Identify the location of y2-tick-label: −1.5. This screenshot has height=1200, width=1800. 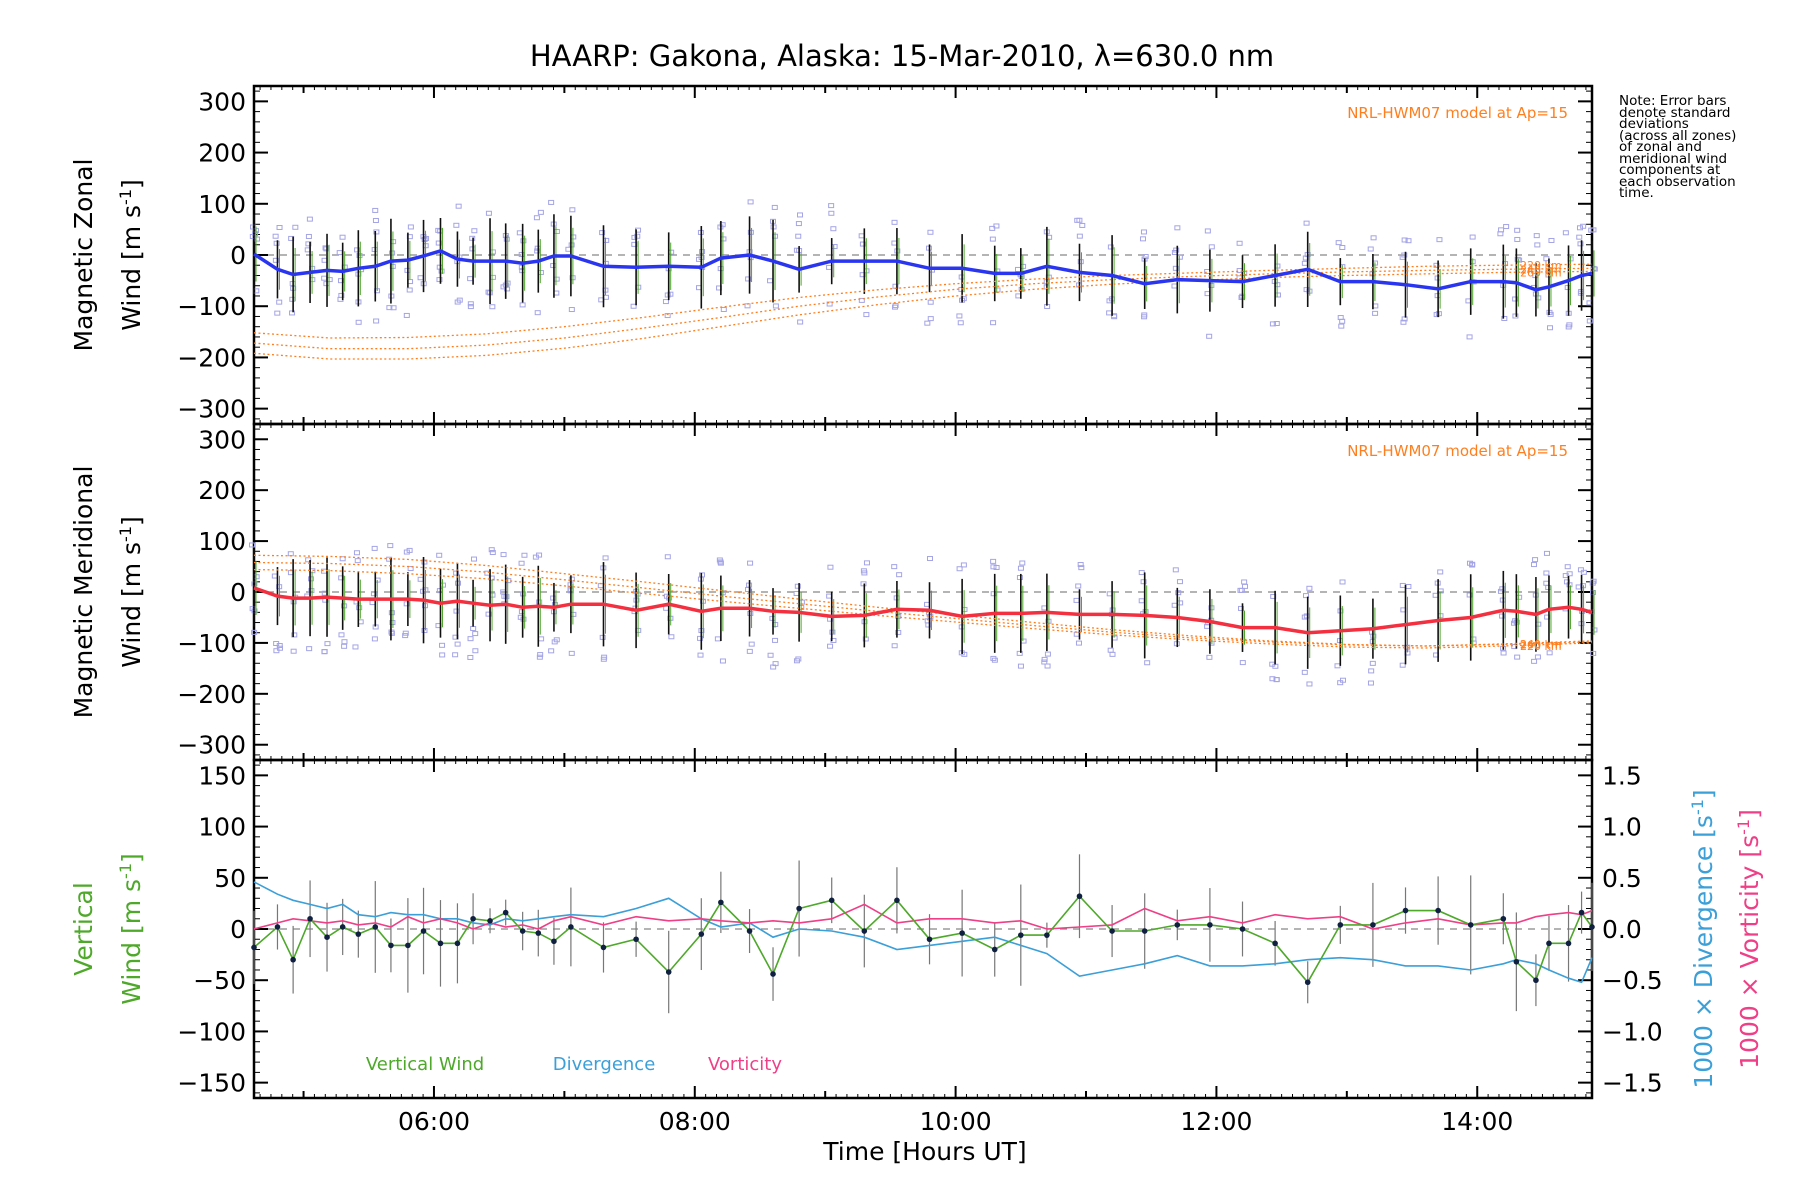
(1632, 1083).